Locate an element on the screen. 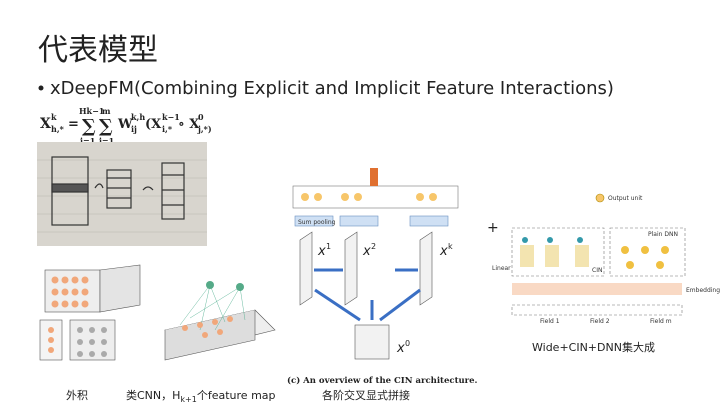  formula-part: X is located at coordinates (45, 124).